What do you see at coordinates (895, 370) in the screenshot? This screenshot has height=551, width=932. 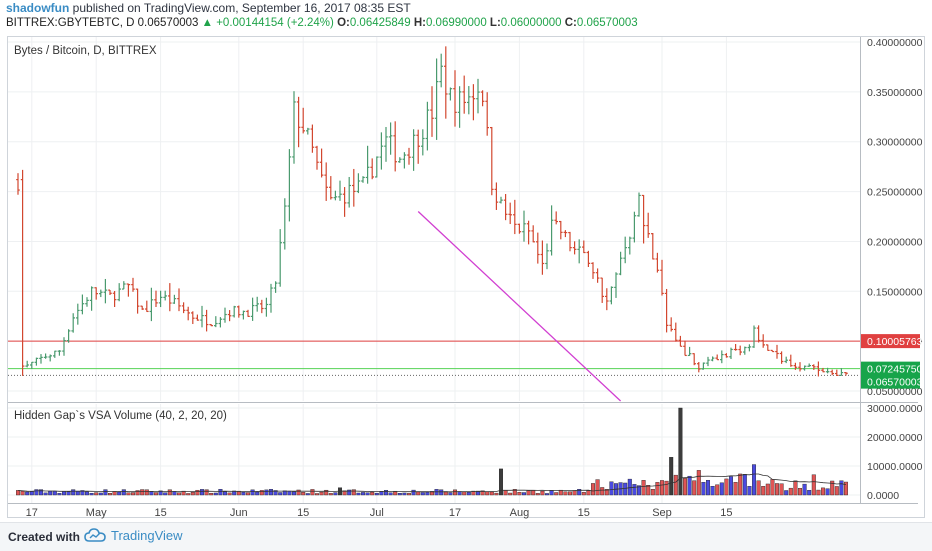 I see `price-axis-label: 0.07245750` at bounding box center [895, 370].